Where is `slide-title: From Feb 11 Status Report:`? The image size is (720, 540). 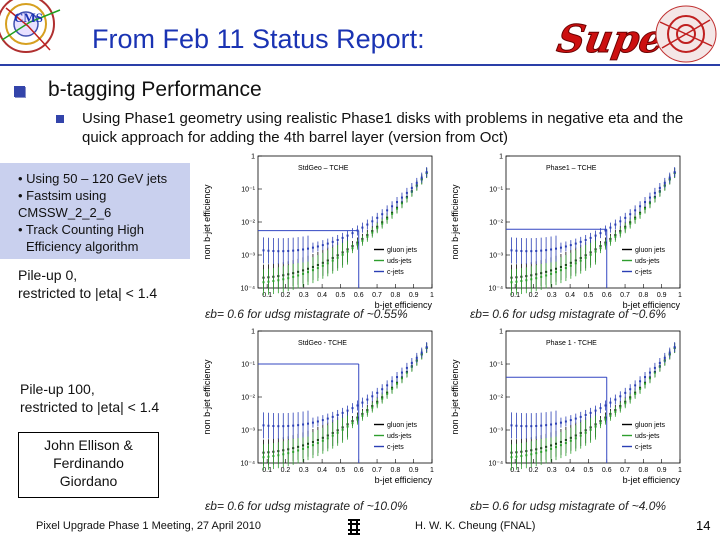
slide-title: From Feb 11 Status Report: is located at coordinates (258, 39).